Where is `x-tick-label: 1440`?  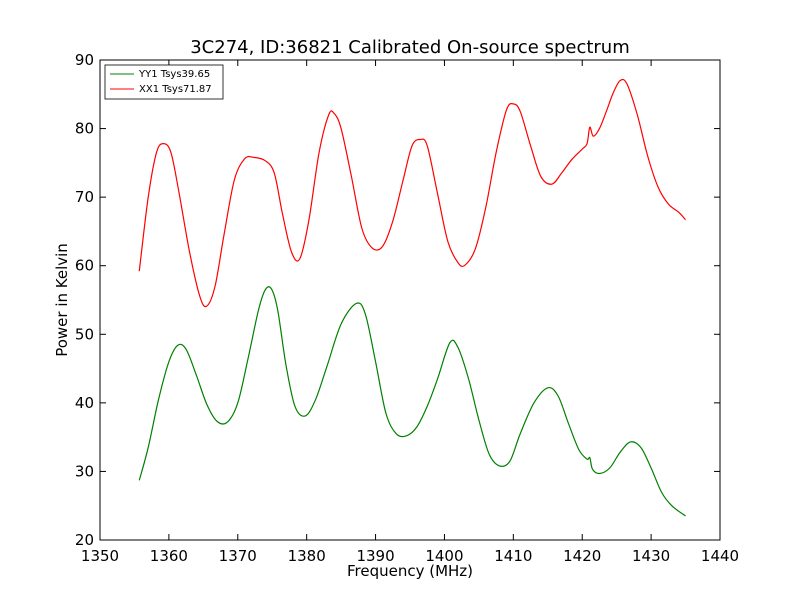 x-tick-label: 1440 is located at coordinates (720, 556).